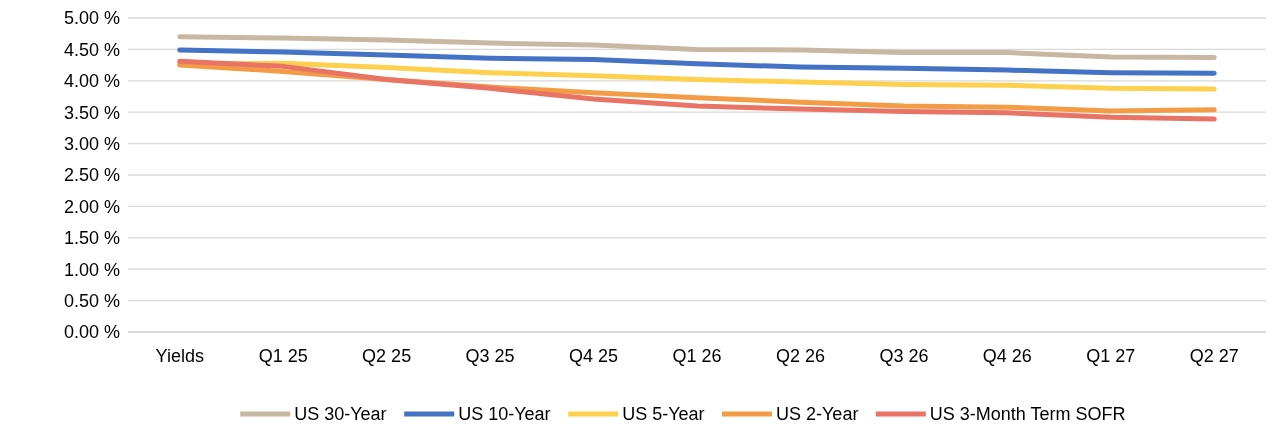 The height and width of the screenshot is (430, 1282). What do you see at coordinates (179, 356) in the screenshot?
I see `x-tick-label: Yields` at bounding box center [179, 356].